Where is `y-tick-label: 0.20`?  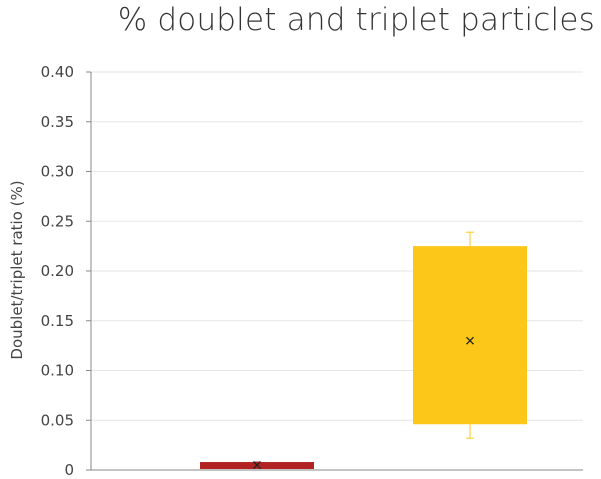
y-tick-label: 0.20 is located at coordinates (57, 271).